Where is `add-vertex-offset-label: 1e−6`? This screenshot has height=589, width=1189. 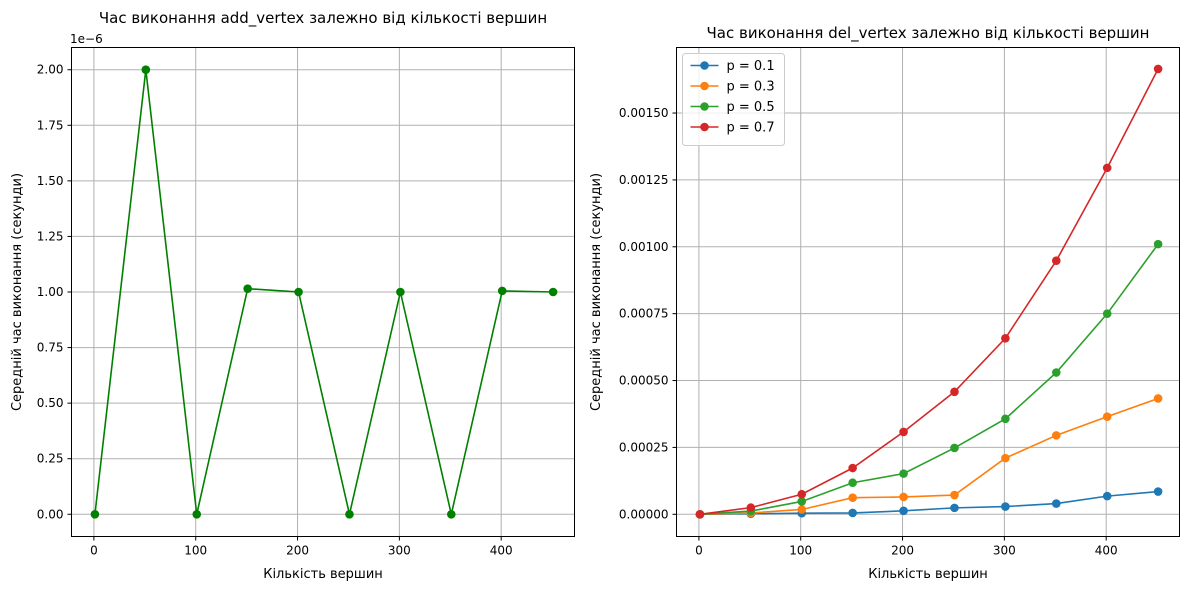 add-vertex-offset-label: 1e−6 is located at coordinates (86, 39).